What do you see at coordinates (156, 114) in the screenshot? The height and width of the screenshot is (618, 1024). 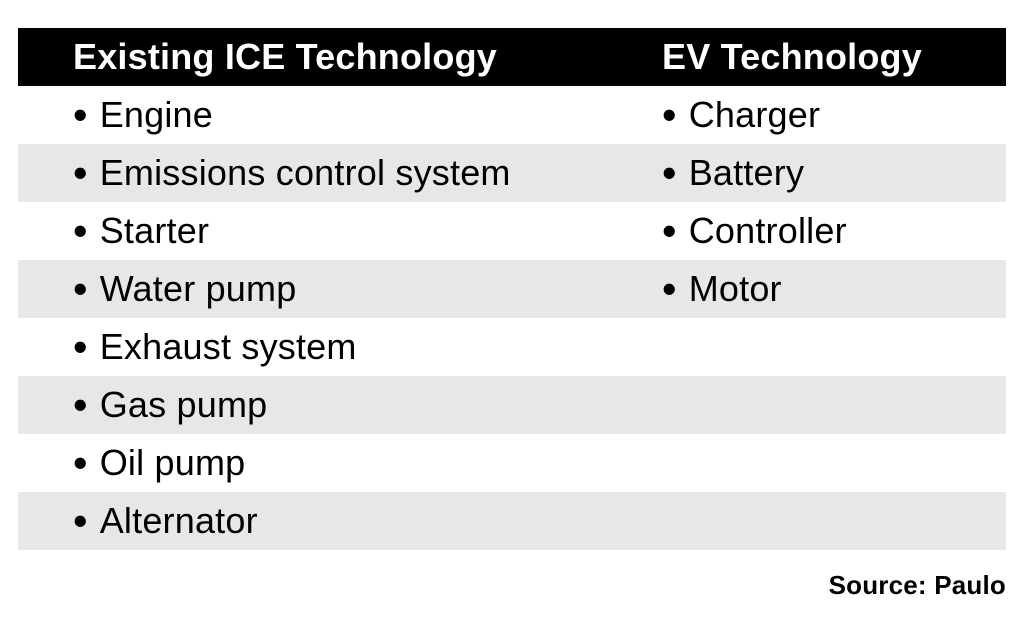 I see `ice-item-label: Engine` at bounding box center [156, 114].